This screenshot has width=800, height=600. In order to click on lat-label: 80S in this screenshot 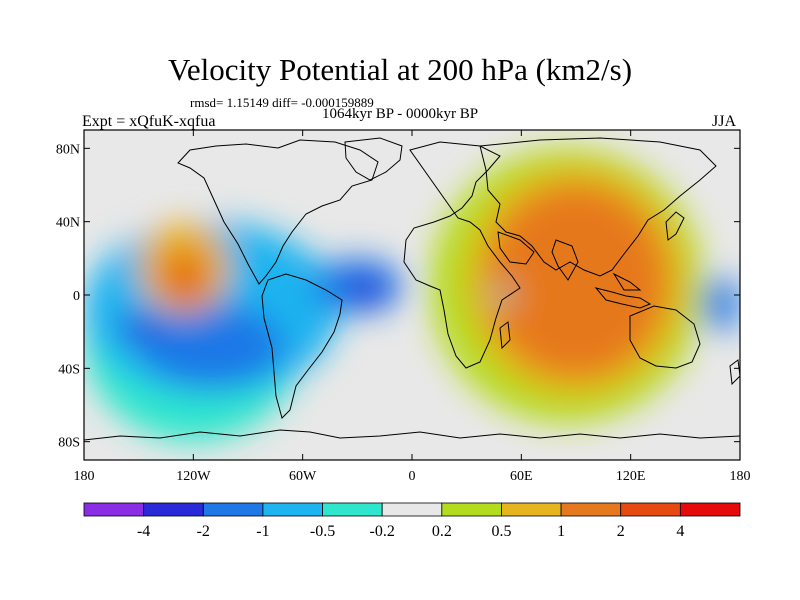, I will do `click(69, 443)`.